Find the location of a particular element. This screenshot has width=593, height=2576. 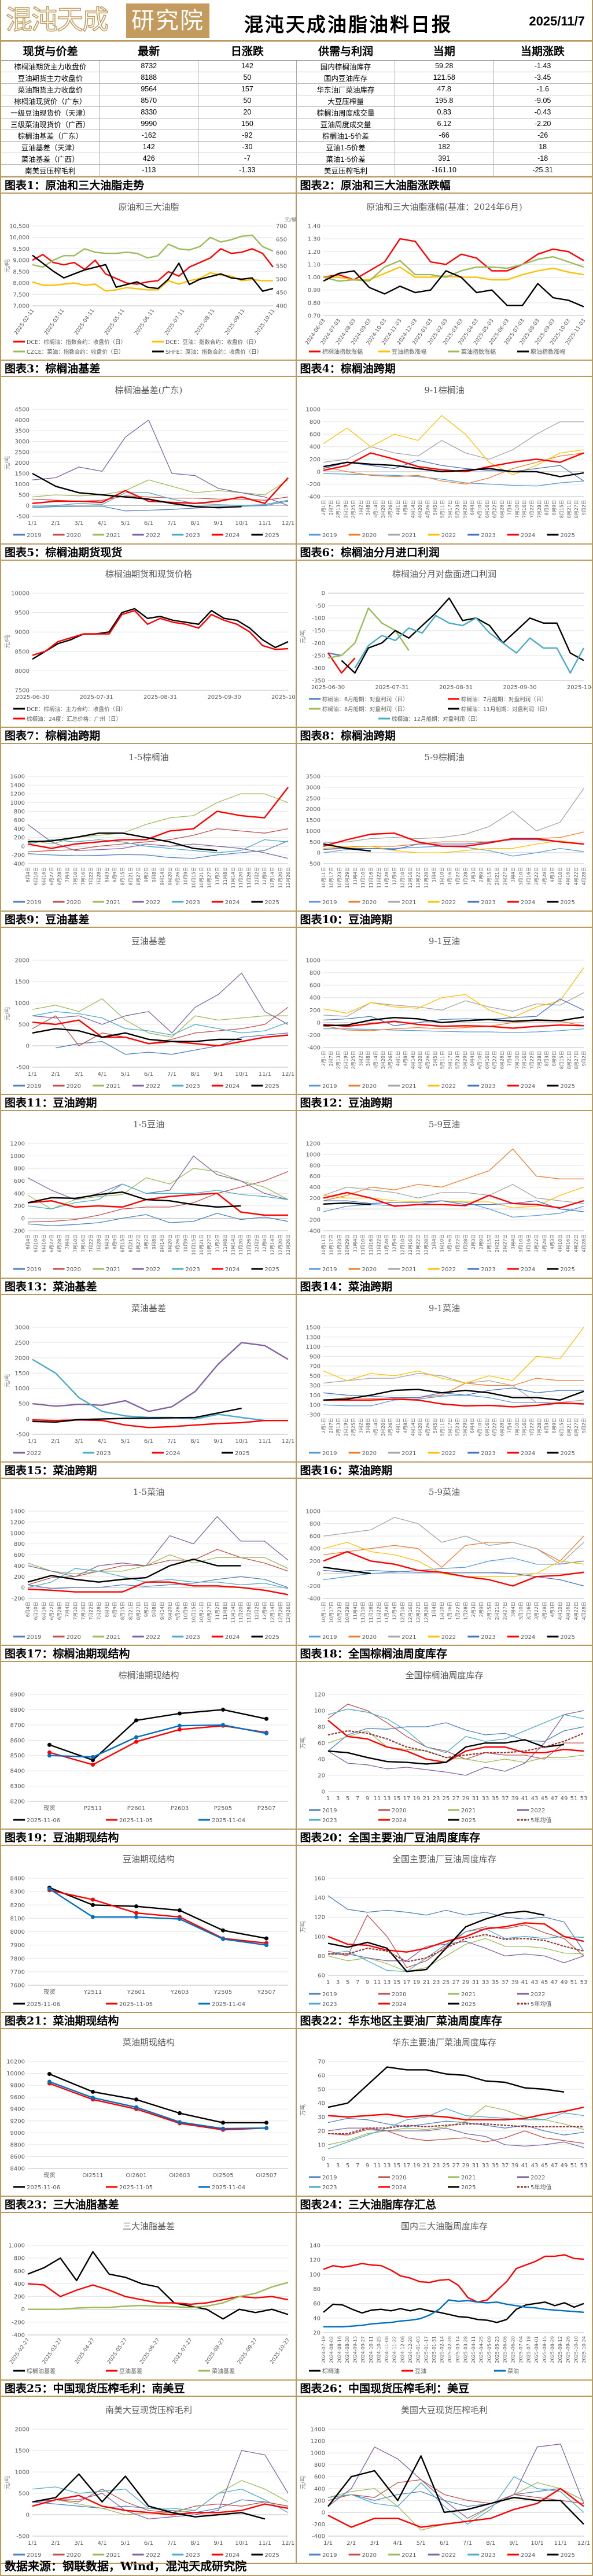

series-line-SHFE：原油：指数合约：收盘价（日） is located at coordinates (153, 273).